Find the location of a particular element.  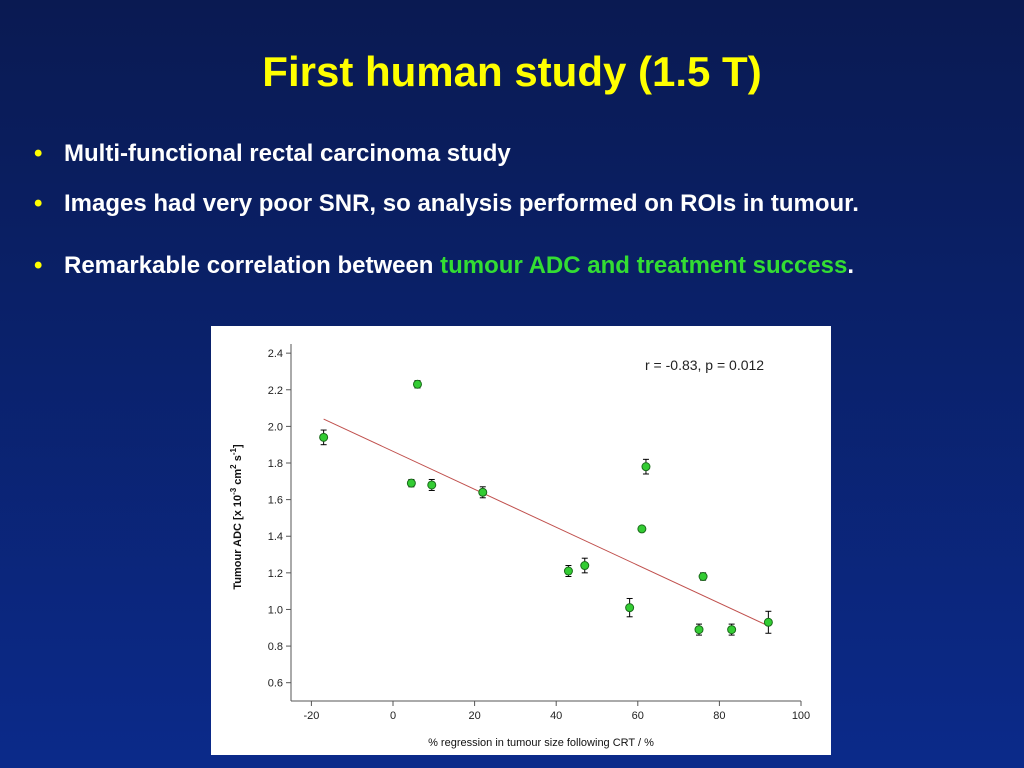

x-tick-label: 40 is located at coordinates (556, 716).